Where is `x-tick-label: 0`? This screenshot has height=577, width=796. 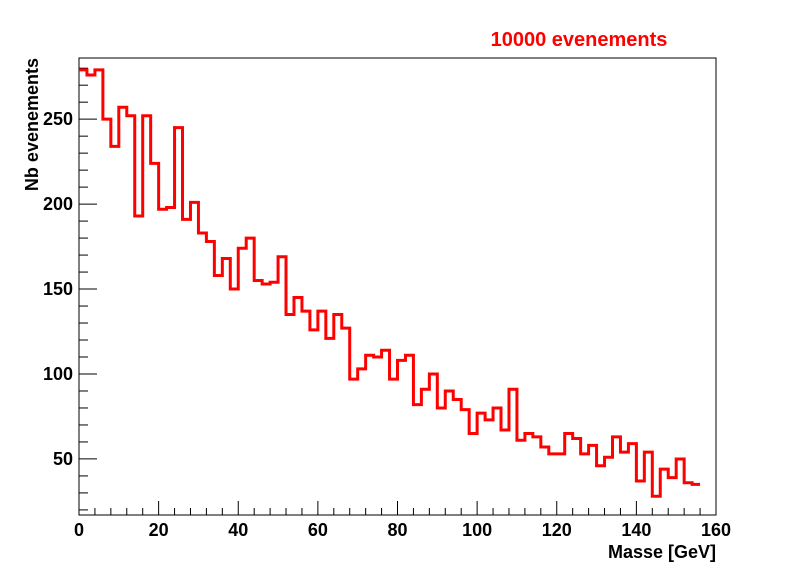 x-tick-label: 0 is located at coordinates (79, 530).